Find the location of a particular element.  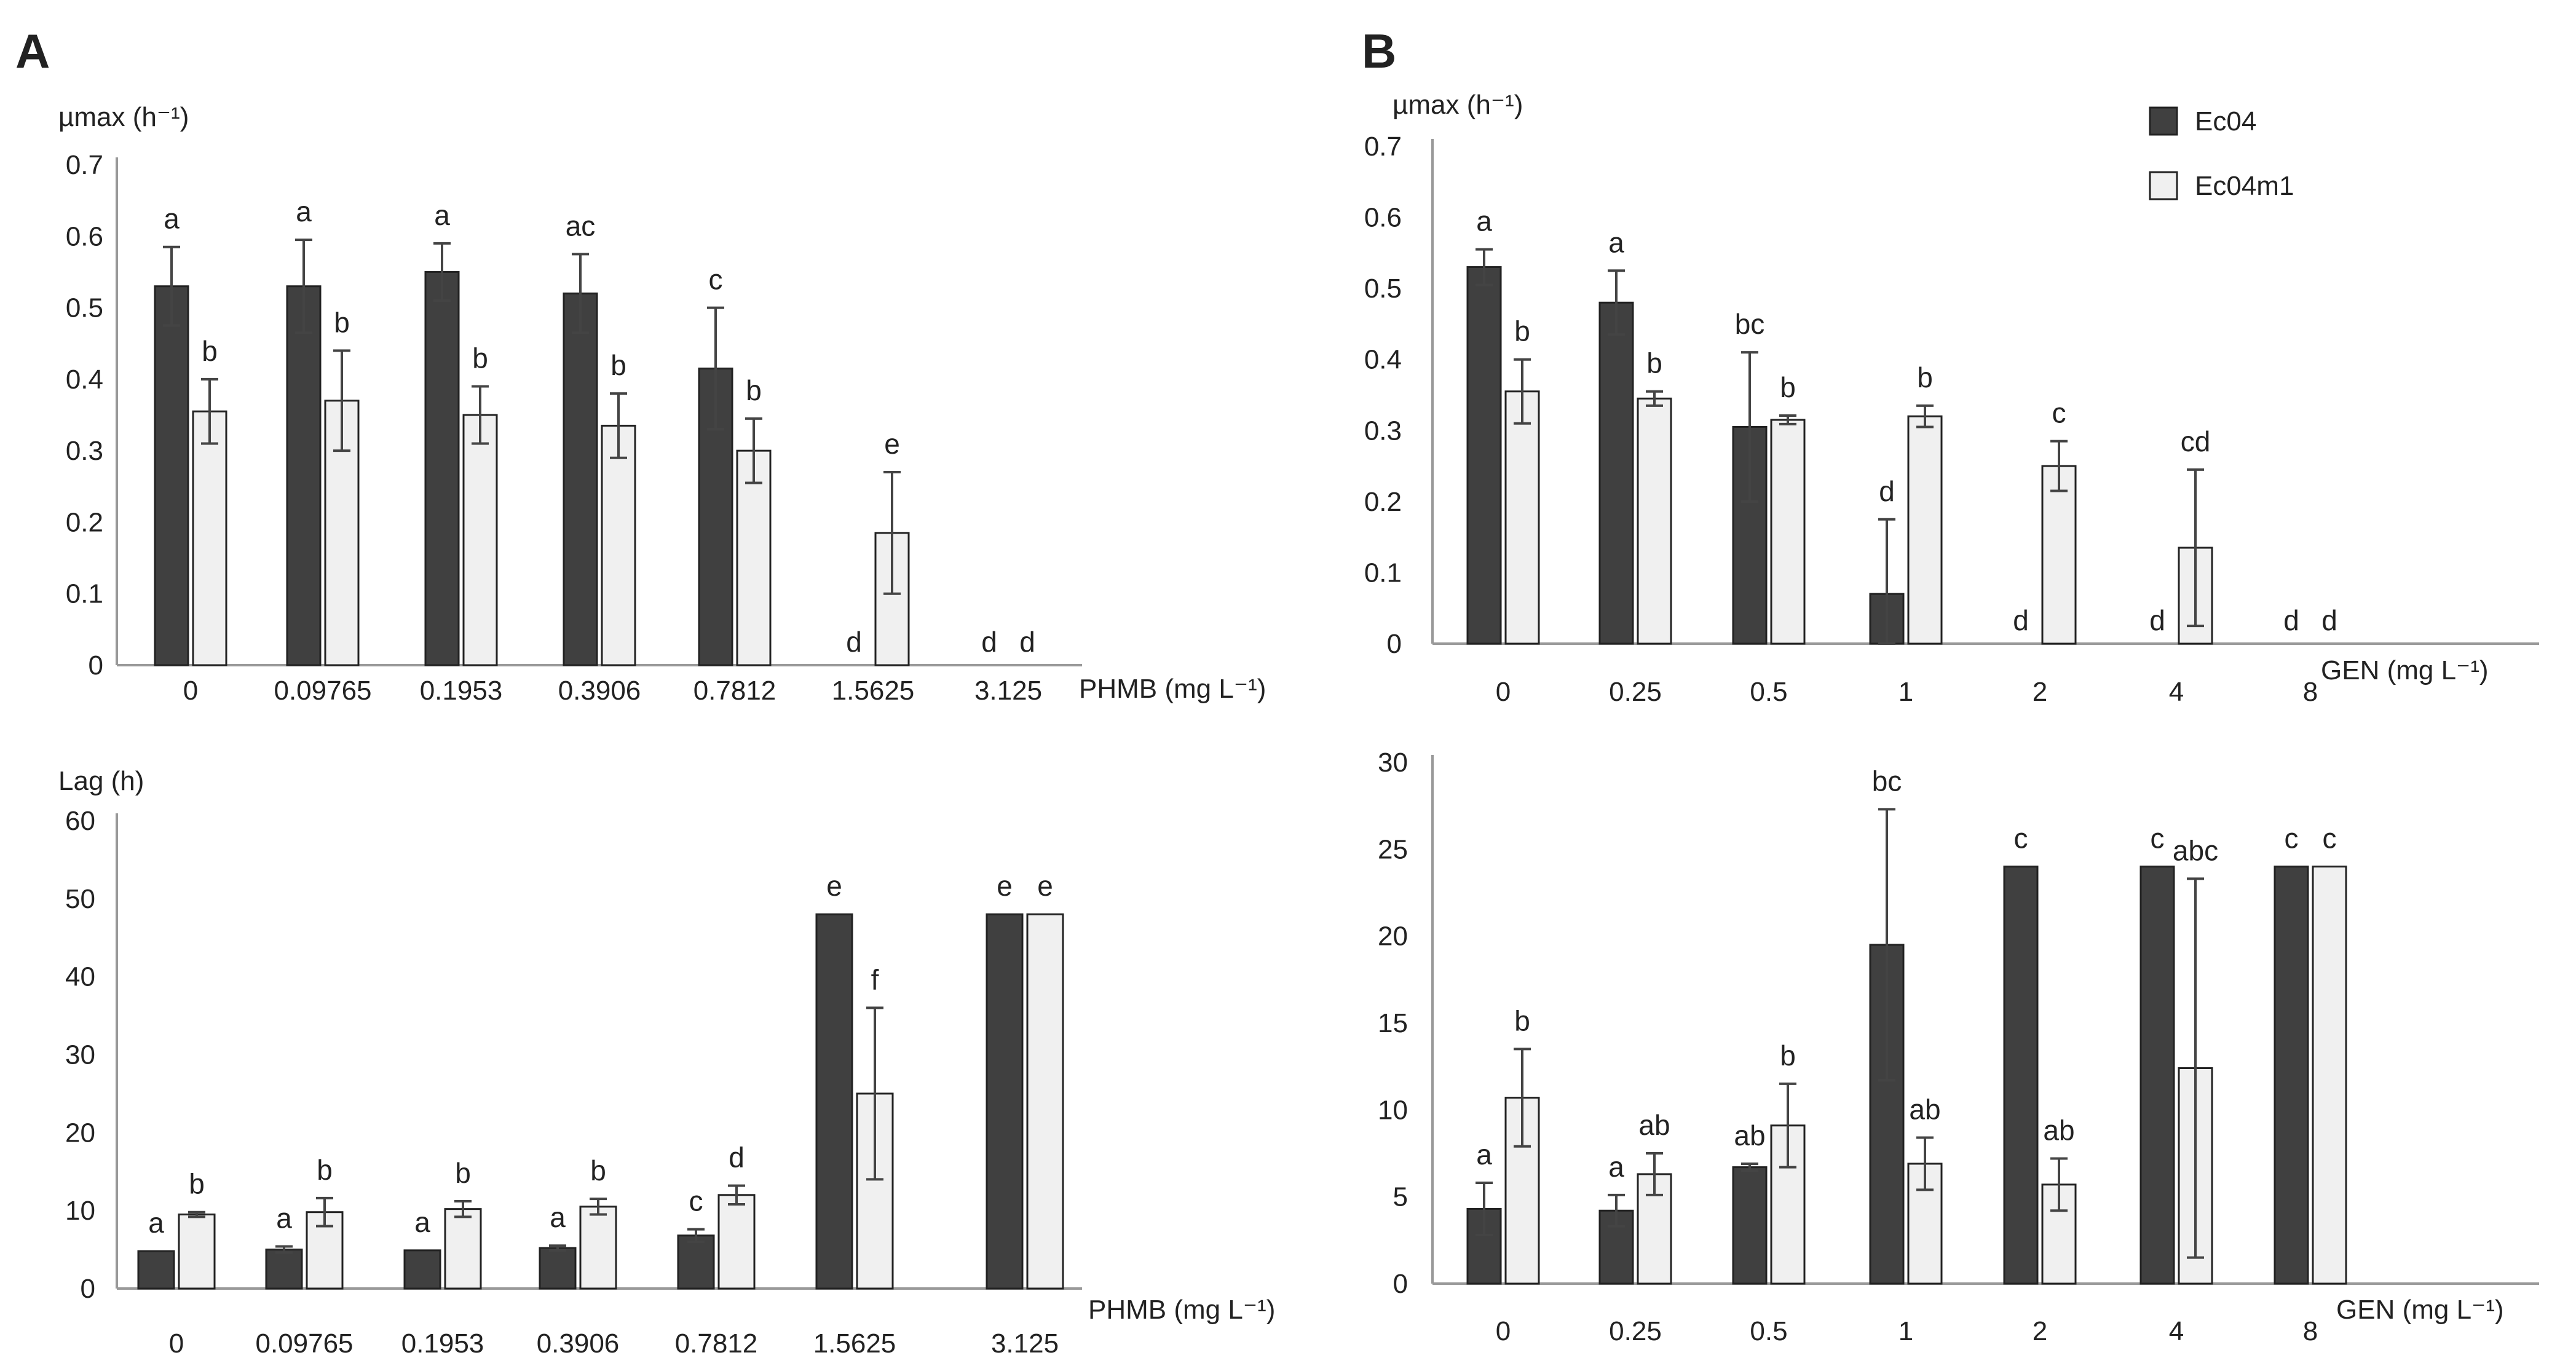

y-tick-label: 0.2 is located at coordinates (1383, 502).